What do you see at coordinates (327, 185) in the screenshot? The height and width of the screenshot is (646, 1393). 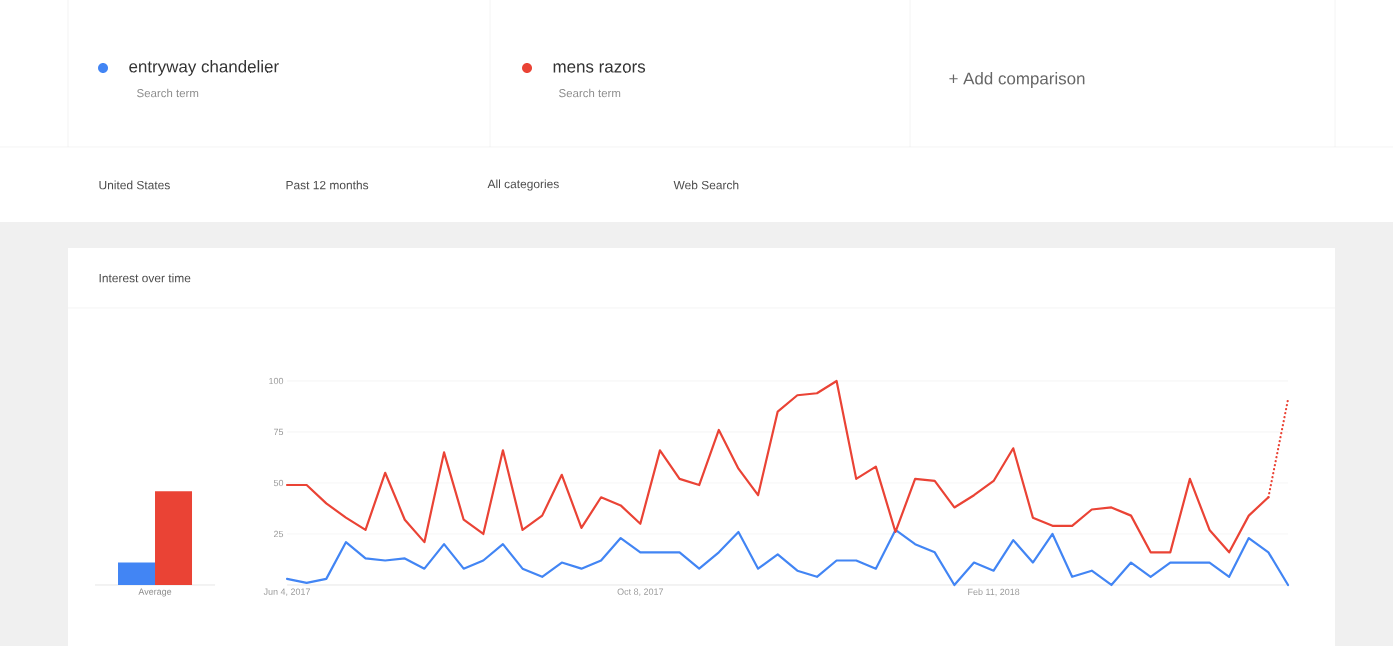 I see `text: Past 12 months` at bounding box center [327, 185].